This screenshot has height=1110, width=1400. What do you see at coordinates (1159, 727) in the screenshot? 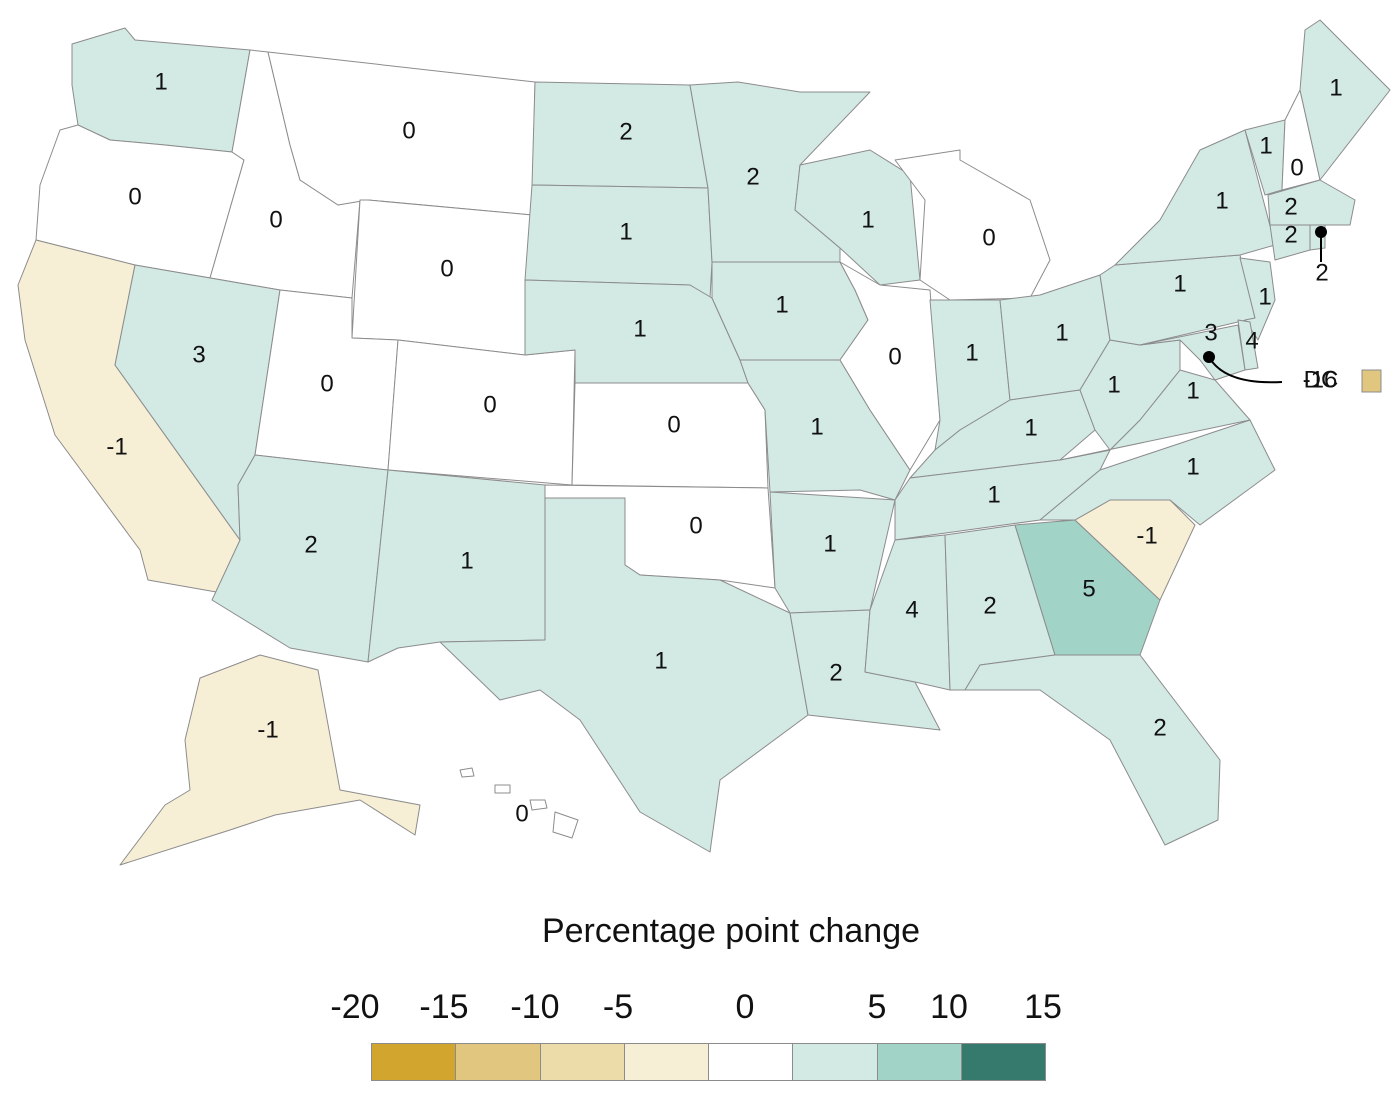
I see `state-value-FL: 2` at bounding box center [1159, 727].